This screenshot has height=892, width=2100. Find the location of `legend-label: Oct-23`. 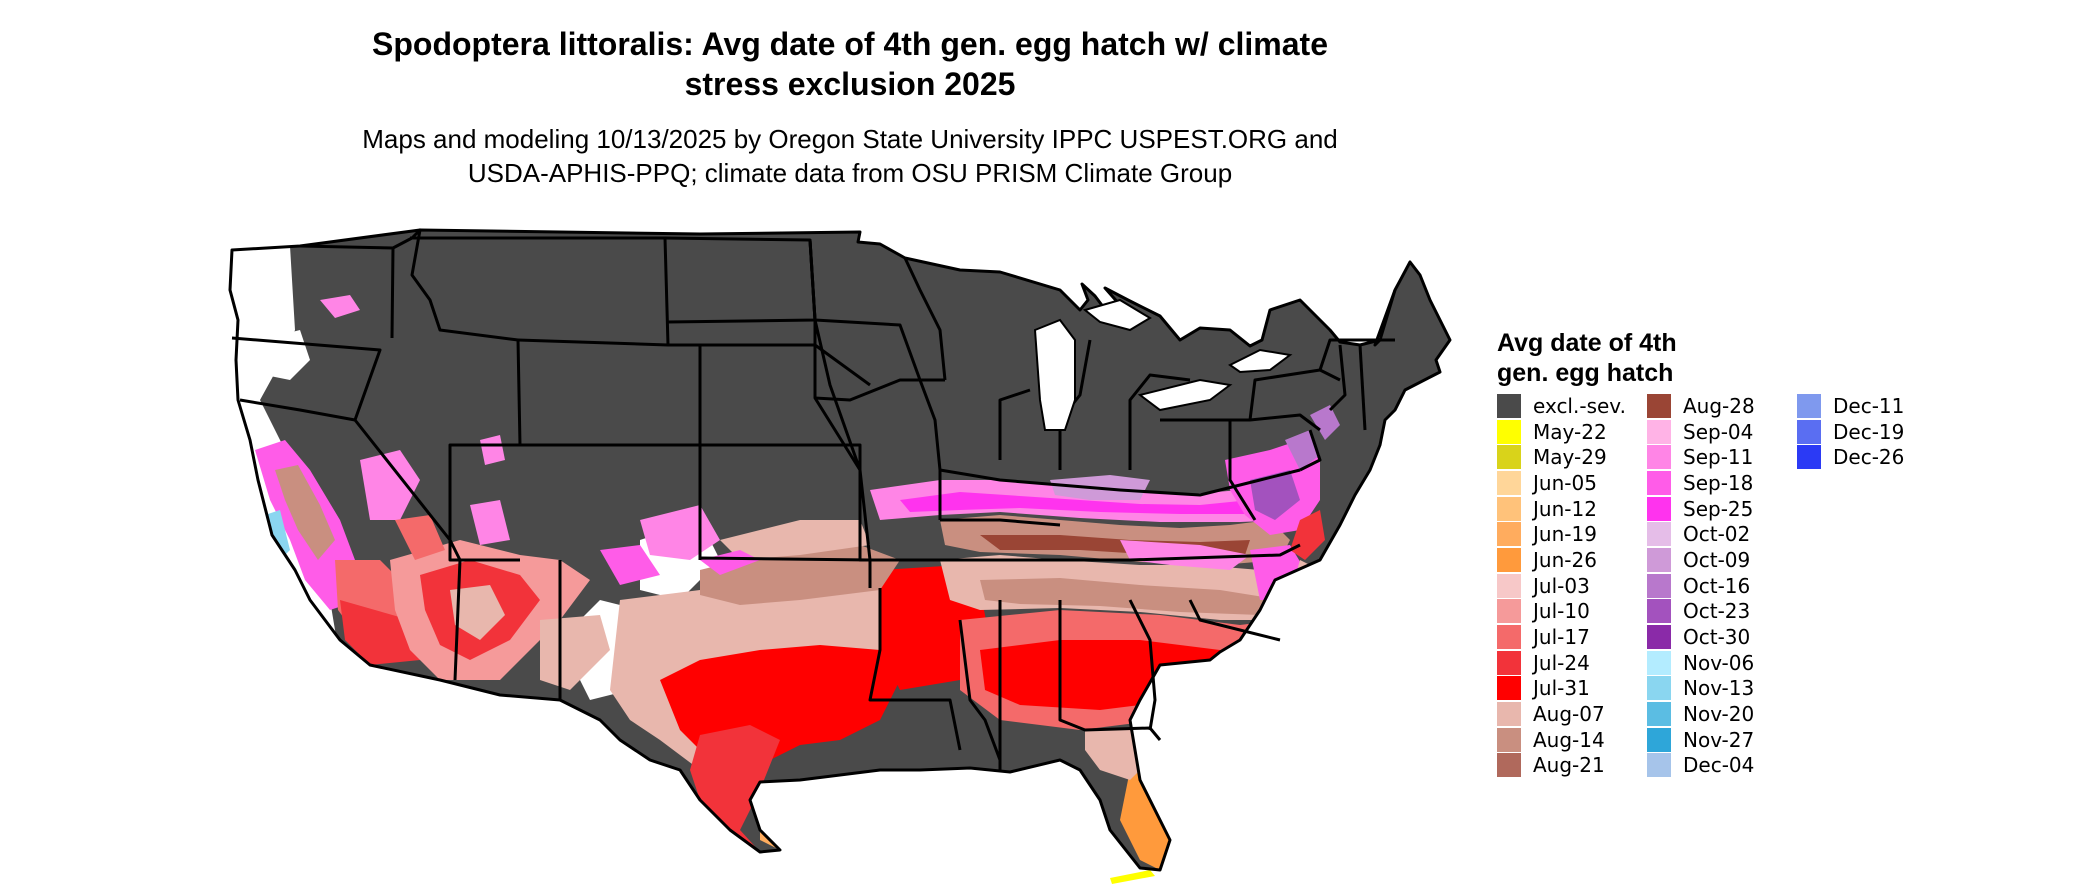

legend-label: Oct-23 is located at coordinates (1717, 611).